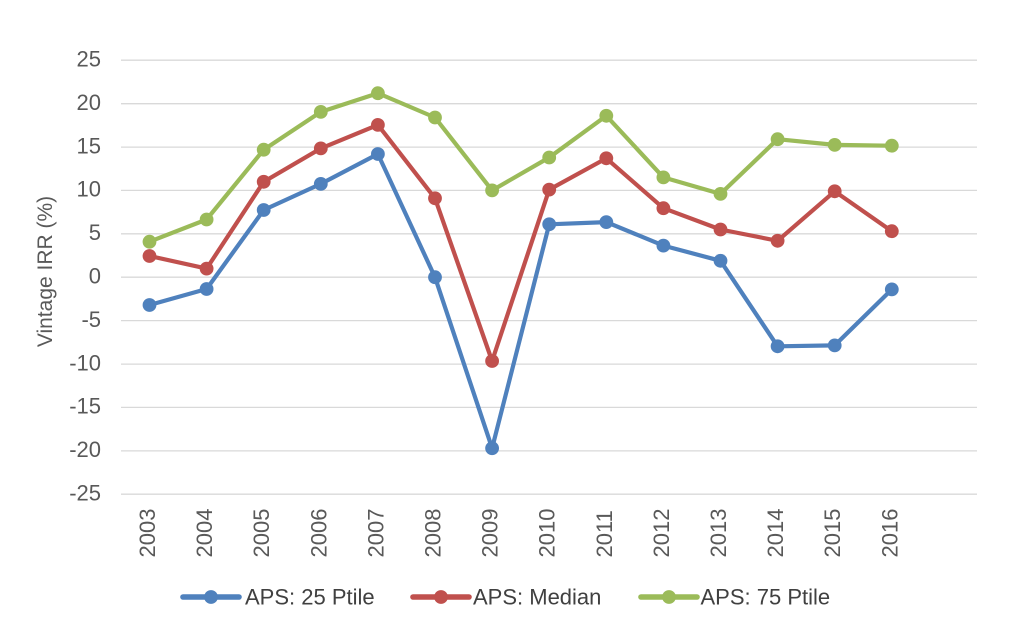  I want to click on svg-text: 2011, so click(604, 533).